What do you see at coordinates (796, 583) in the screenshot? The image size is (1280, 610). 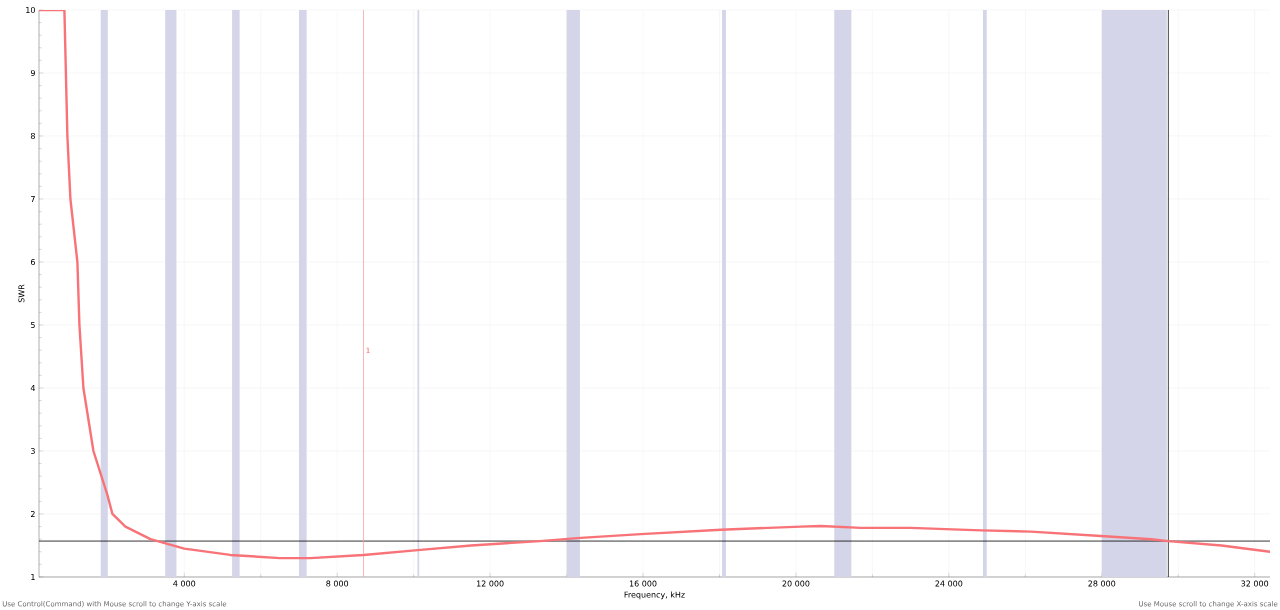 I see `x-tick-label: 20 000` at bounding box center [796, 583].